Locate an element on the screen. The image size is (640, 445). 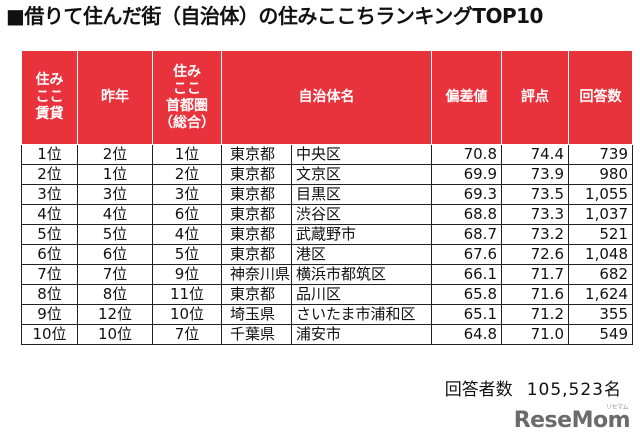
city: 浦安市 is located at coordinates (319, 334).